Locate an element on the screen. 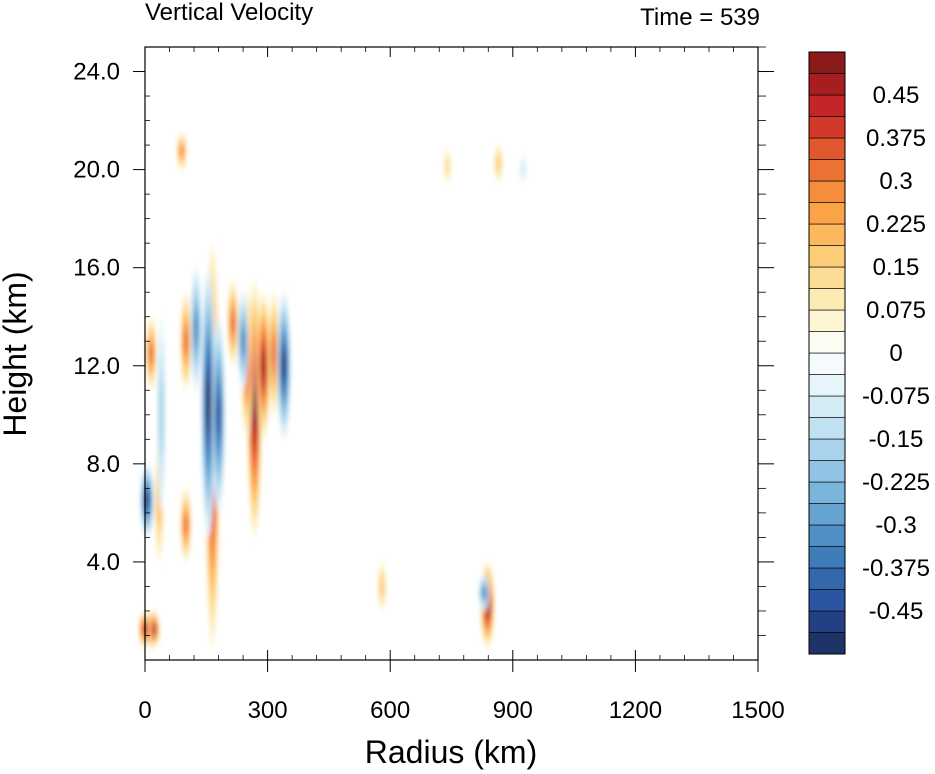  colorbar-frame is located at coordinates (827, 353).